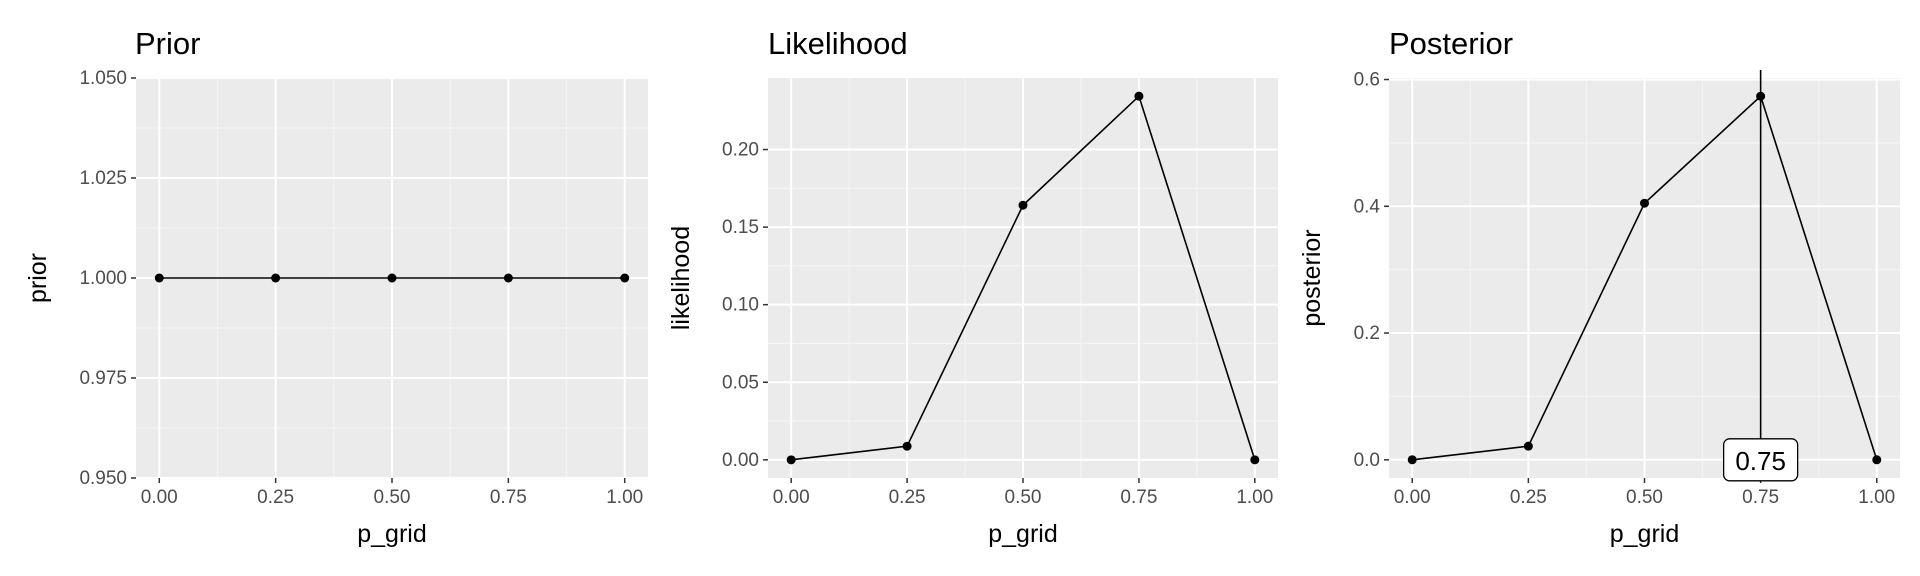 The height and width of the screenshot is (576, 1920). I want to click on y-tick-label: 0.975, so click(103, 378).